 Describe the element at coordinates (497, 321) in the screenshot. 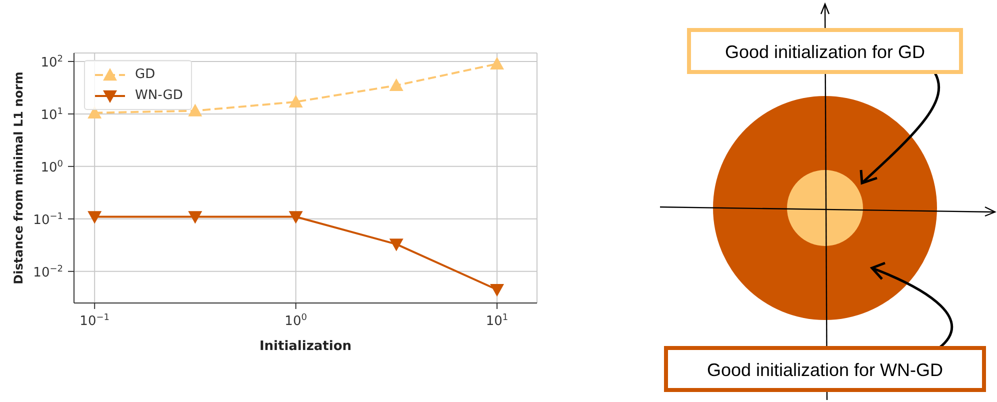

I see `x-tick-label: 10$^{1}$` at that location.